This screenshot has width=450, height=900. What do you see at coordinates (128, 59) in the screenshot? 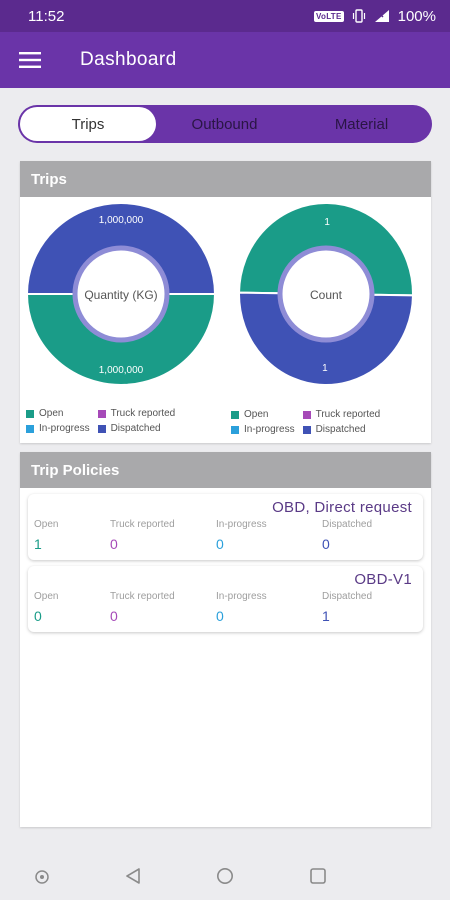
I see `page-title: Dashboard` at bounding box center [128, 59].